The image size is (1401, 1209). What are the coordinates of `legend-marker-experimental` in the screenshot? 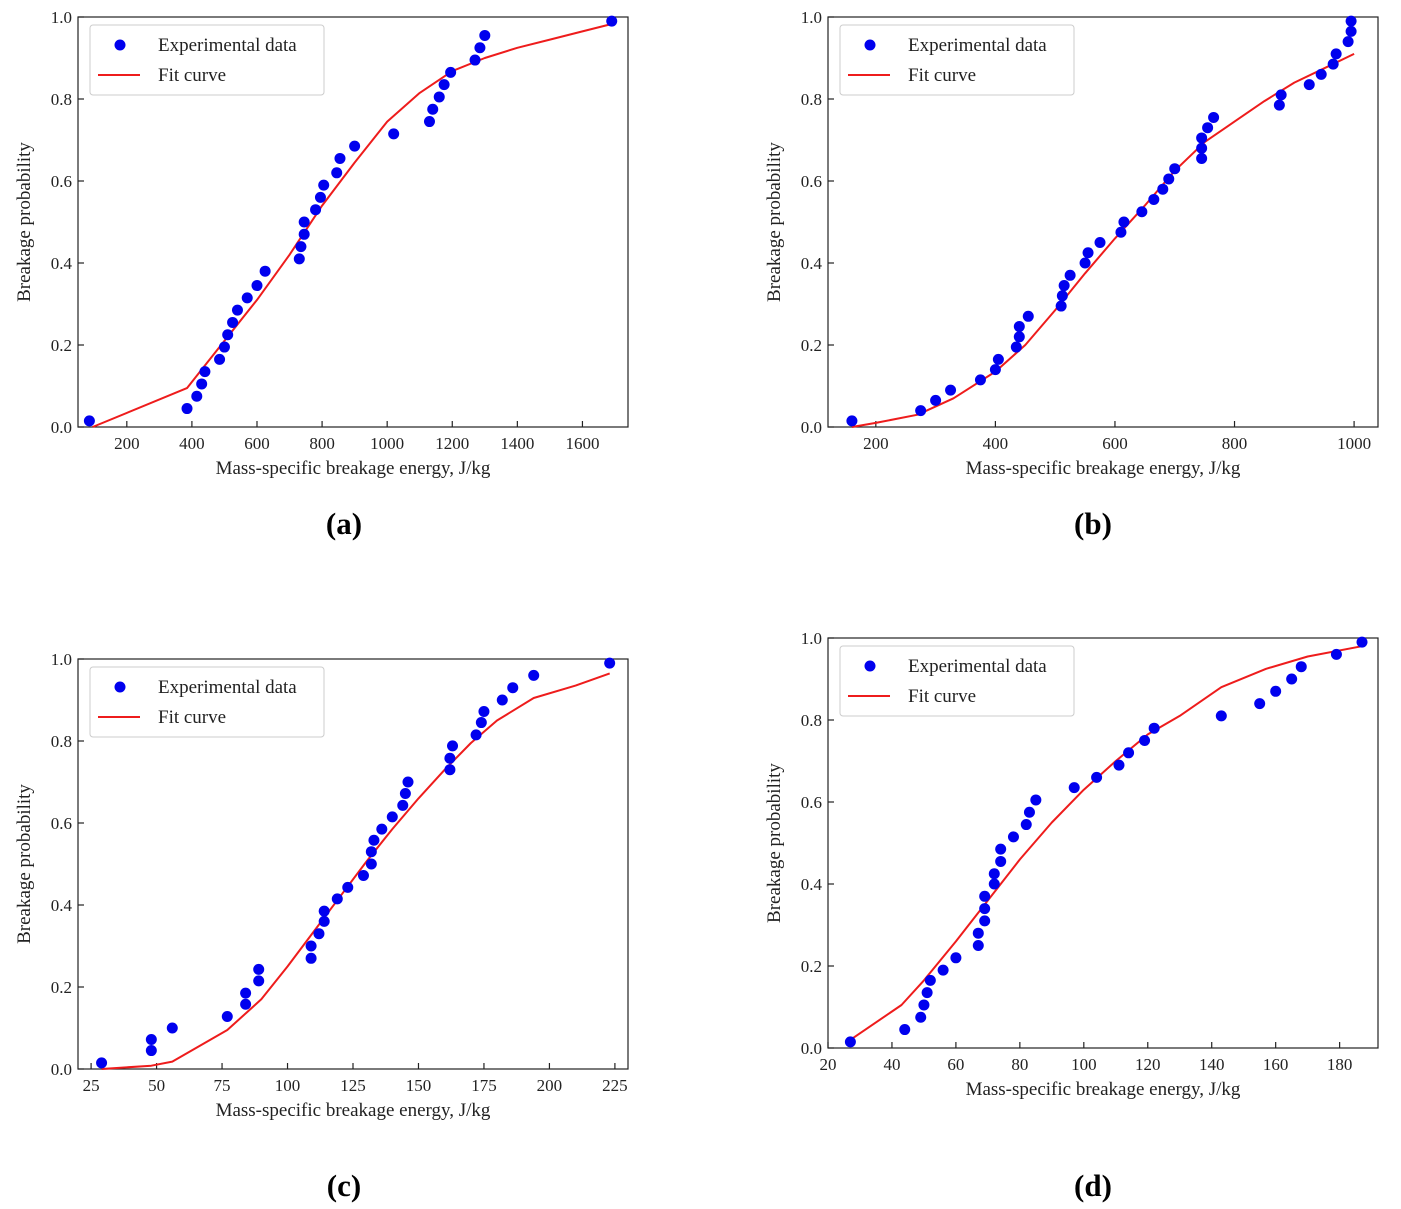 It's located at (120, 687).